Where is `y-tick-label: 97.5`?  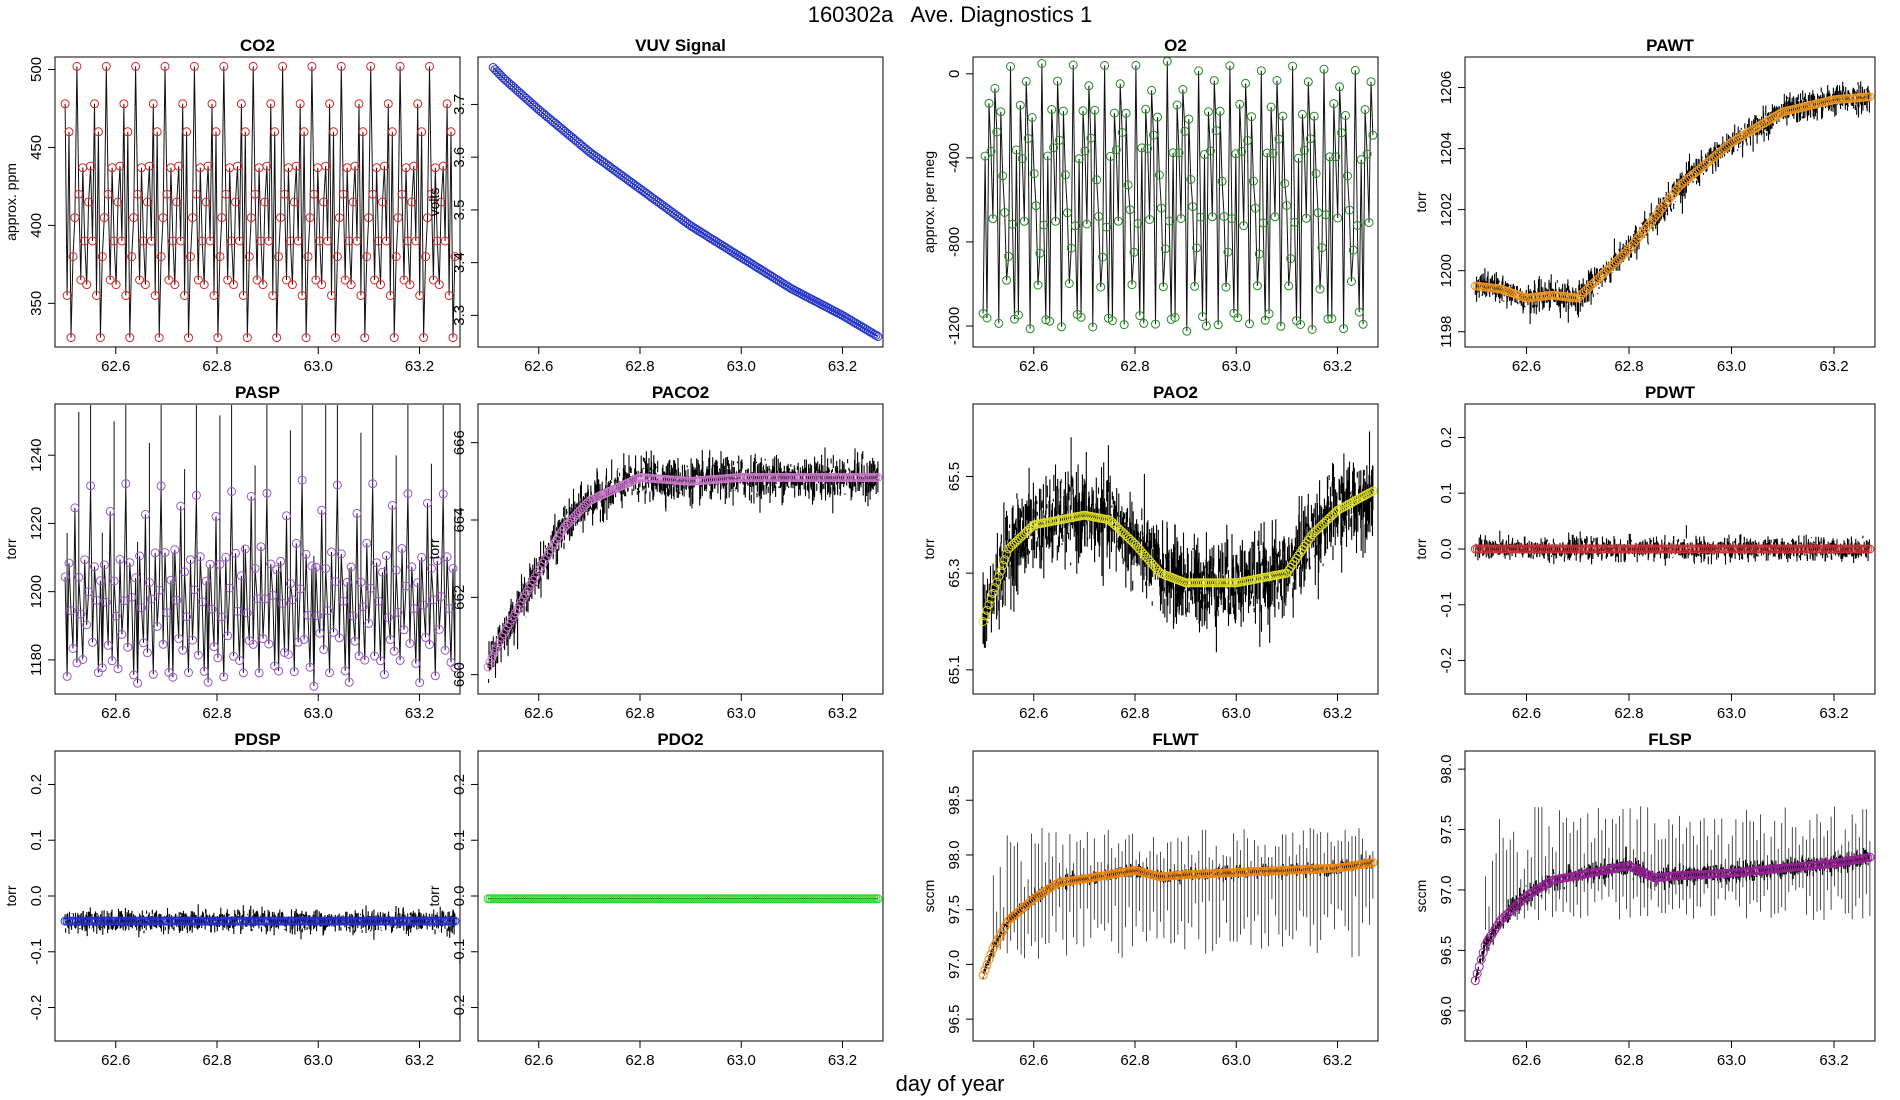 y-tick-label: 97.5 is located at coordinates (954, 909).